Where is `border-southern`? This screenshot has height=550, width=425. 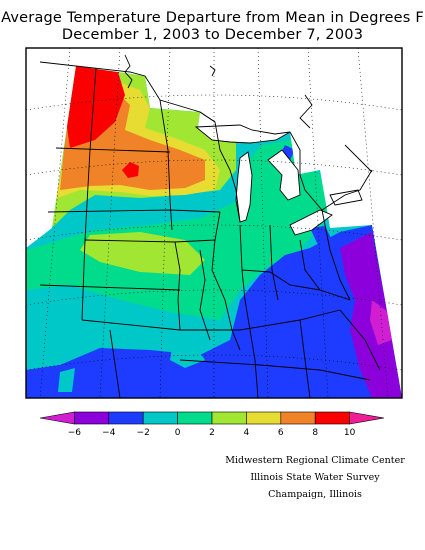 border-southern is located at coordinates (211, 320).